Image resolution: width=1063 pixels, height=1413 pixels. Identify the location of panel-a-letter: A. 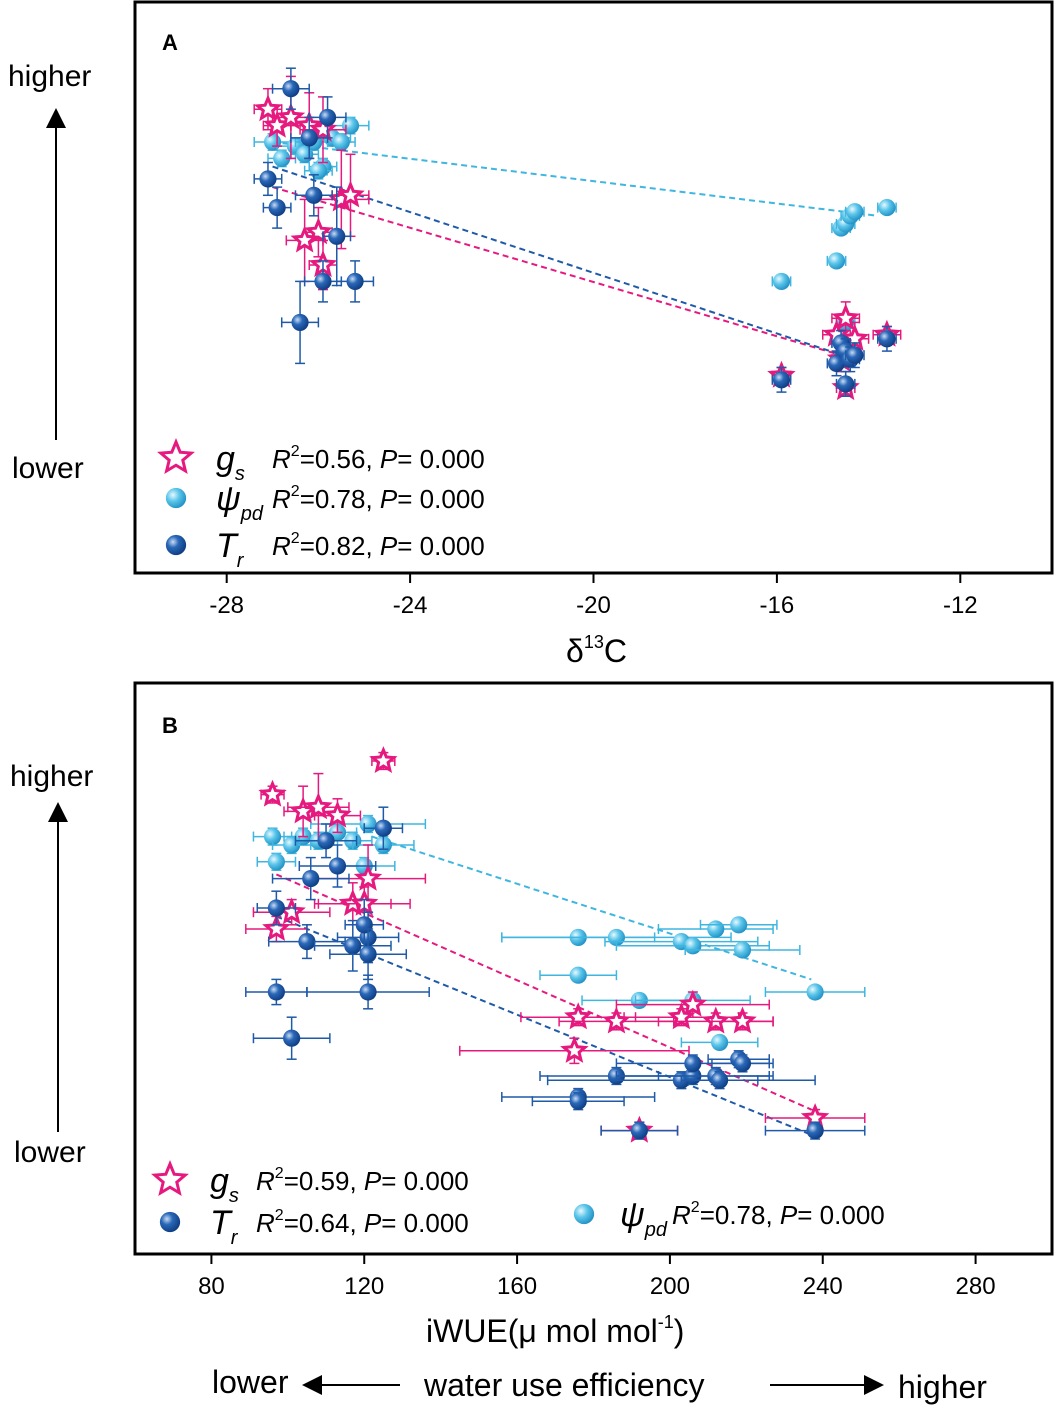
(170, 42).